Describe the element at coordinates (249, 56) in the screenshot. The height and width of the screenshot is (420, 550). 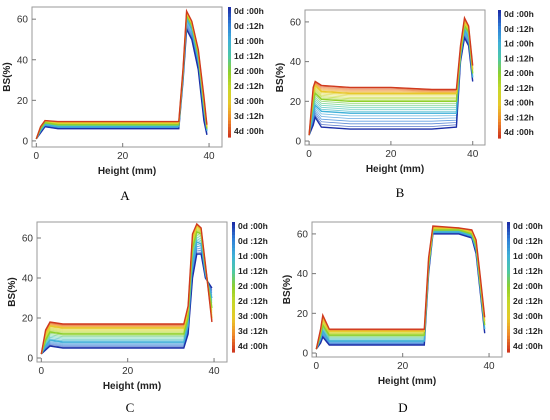
I see `legend-label: 1d :12h` at that location.